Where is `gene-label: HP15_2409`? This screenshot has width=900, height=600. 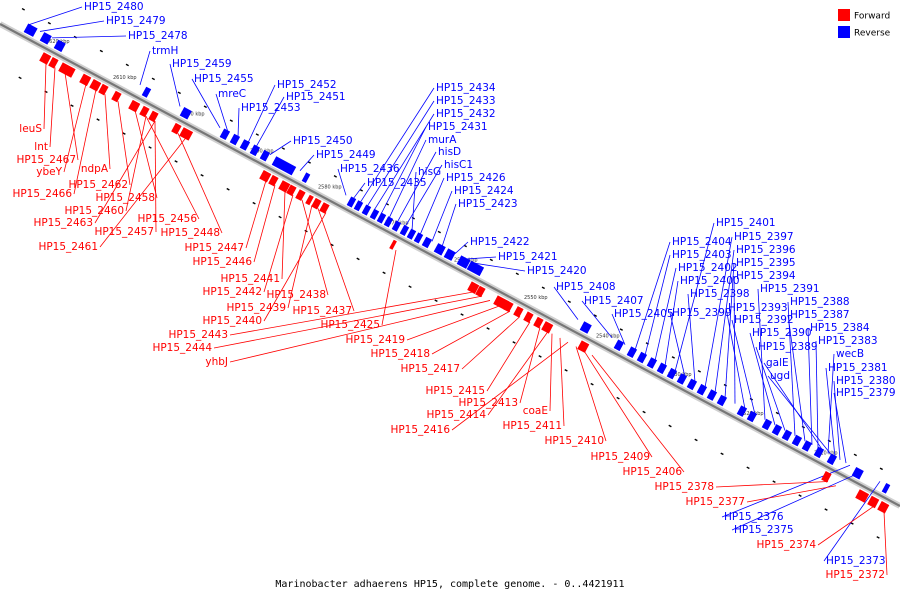
gene-label: HP15_2409 is located at coordinates (620, 457).